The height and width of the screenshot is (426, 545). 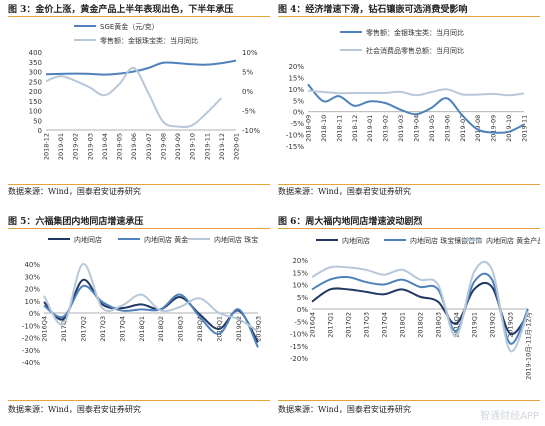 What do you see at coordinates (90, 146) in the screenshot?
I see `x-tick-label: 2019-03` at bounding box center [90, 146].